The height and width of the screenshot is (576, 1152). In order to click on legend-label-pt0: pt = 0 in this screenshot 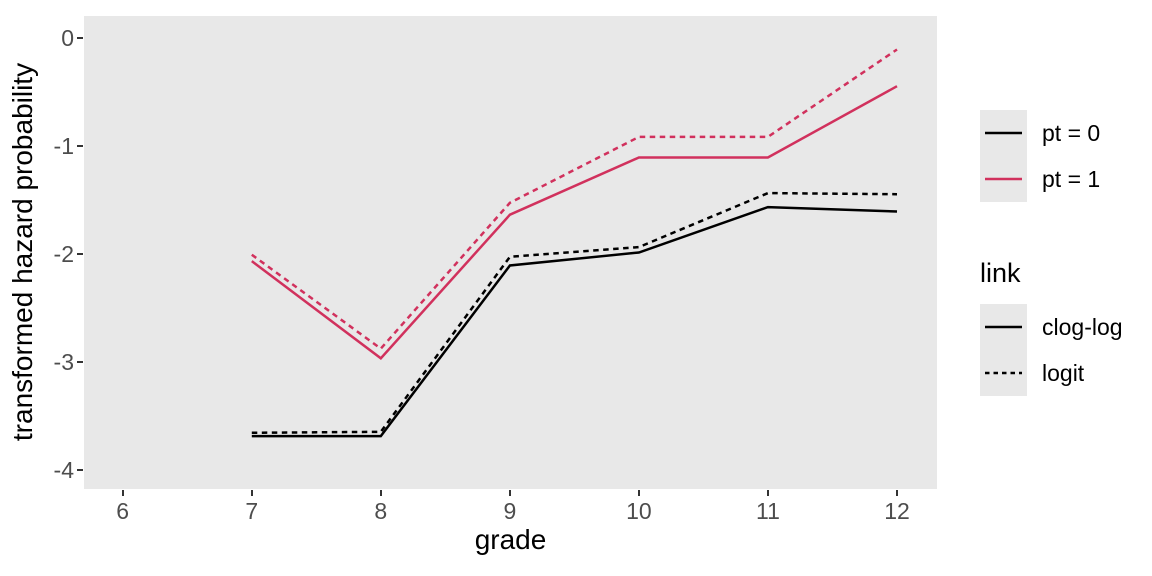, I will do `click(1071, 133)`.